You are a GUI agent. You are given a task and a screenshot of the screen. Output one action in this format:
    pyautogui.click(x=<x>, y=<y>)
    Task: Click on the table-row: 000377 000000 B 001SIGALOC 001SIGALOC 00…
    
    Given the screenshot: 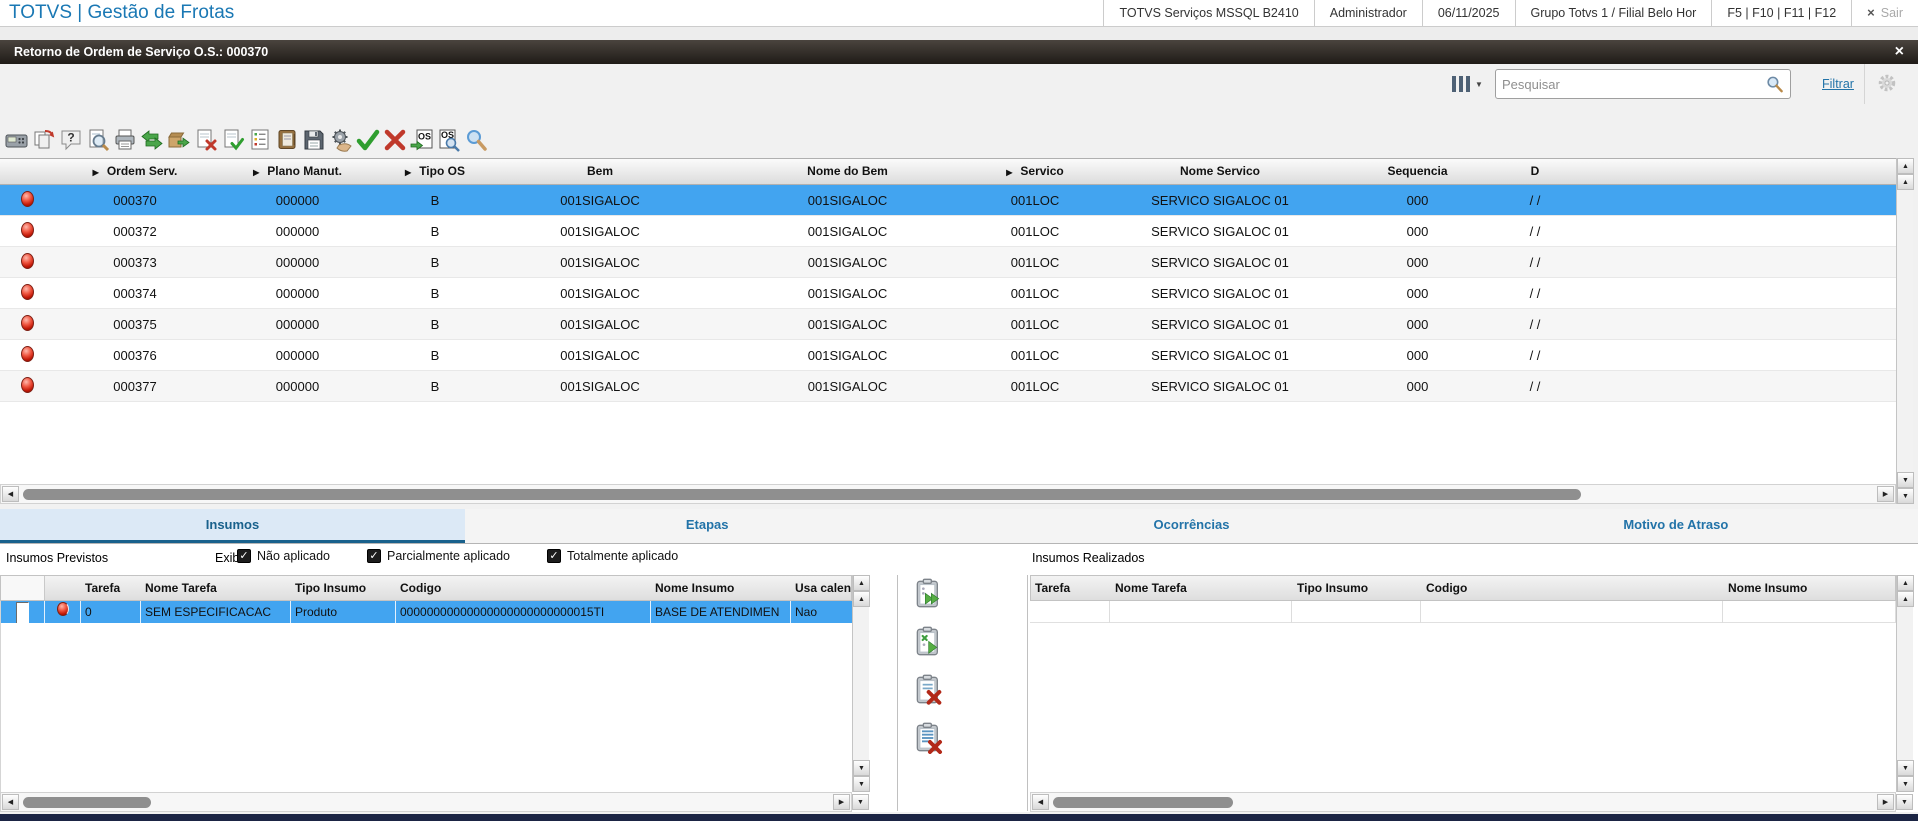 What is the action you would take?
    pyautogui.click(x=948, y=386)
    